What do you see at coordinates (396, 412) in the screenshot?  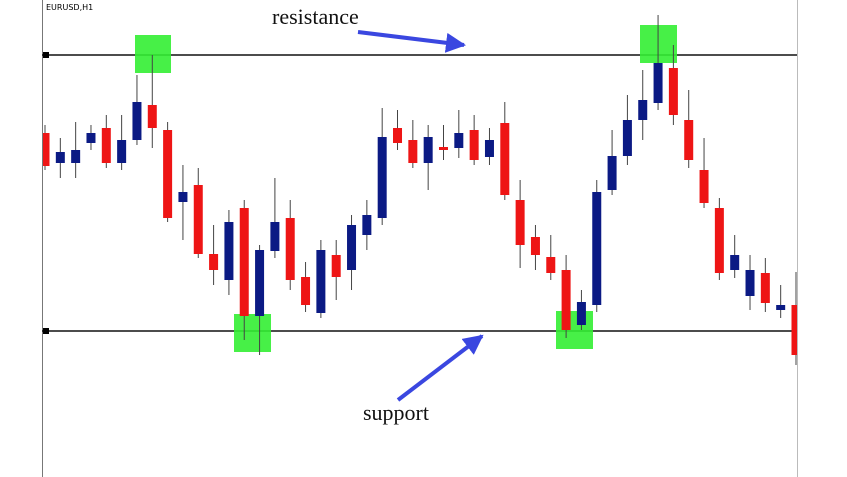 I see `annotation-label: support` at bounding box center [396, 412].